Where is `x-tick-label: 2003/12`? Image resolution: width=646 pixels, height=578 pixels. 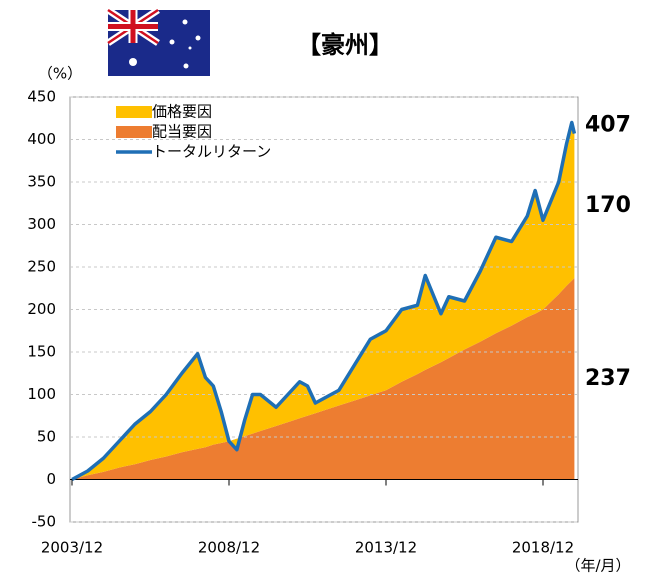
x-tick-label: 2003/12 is located at coordinates (72, 548).